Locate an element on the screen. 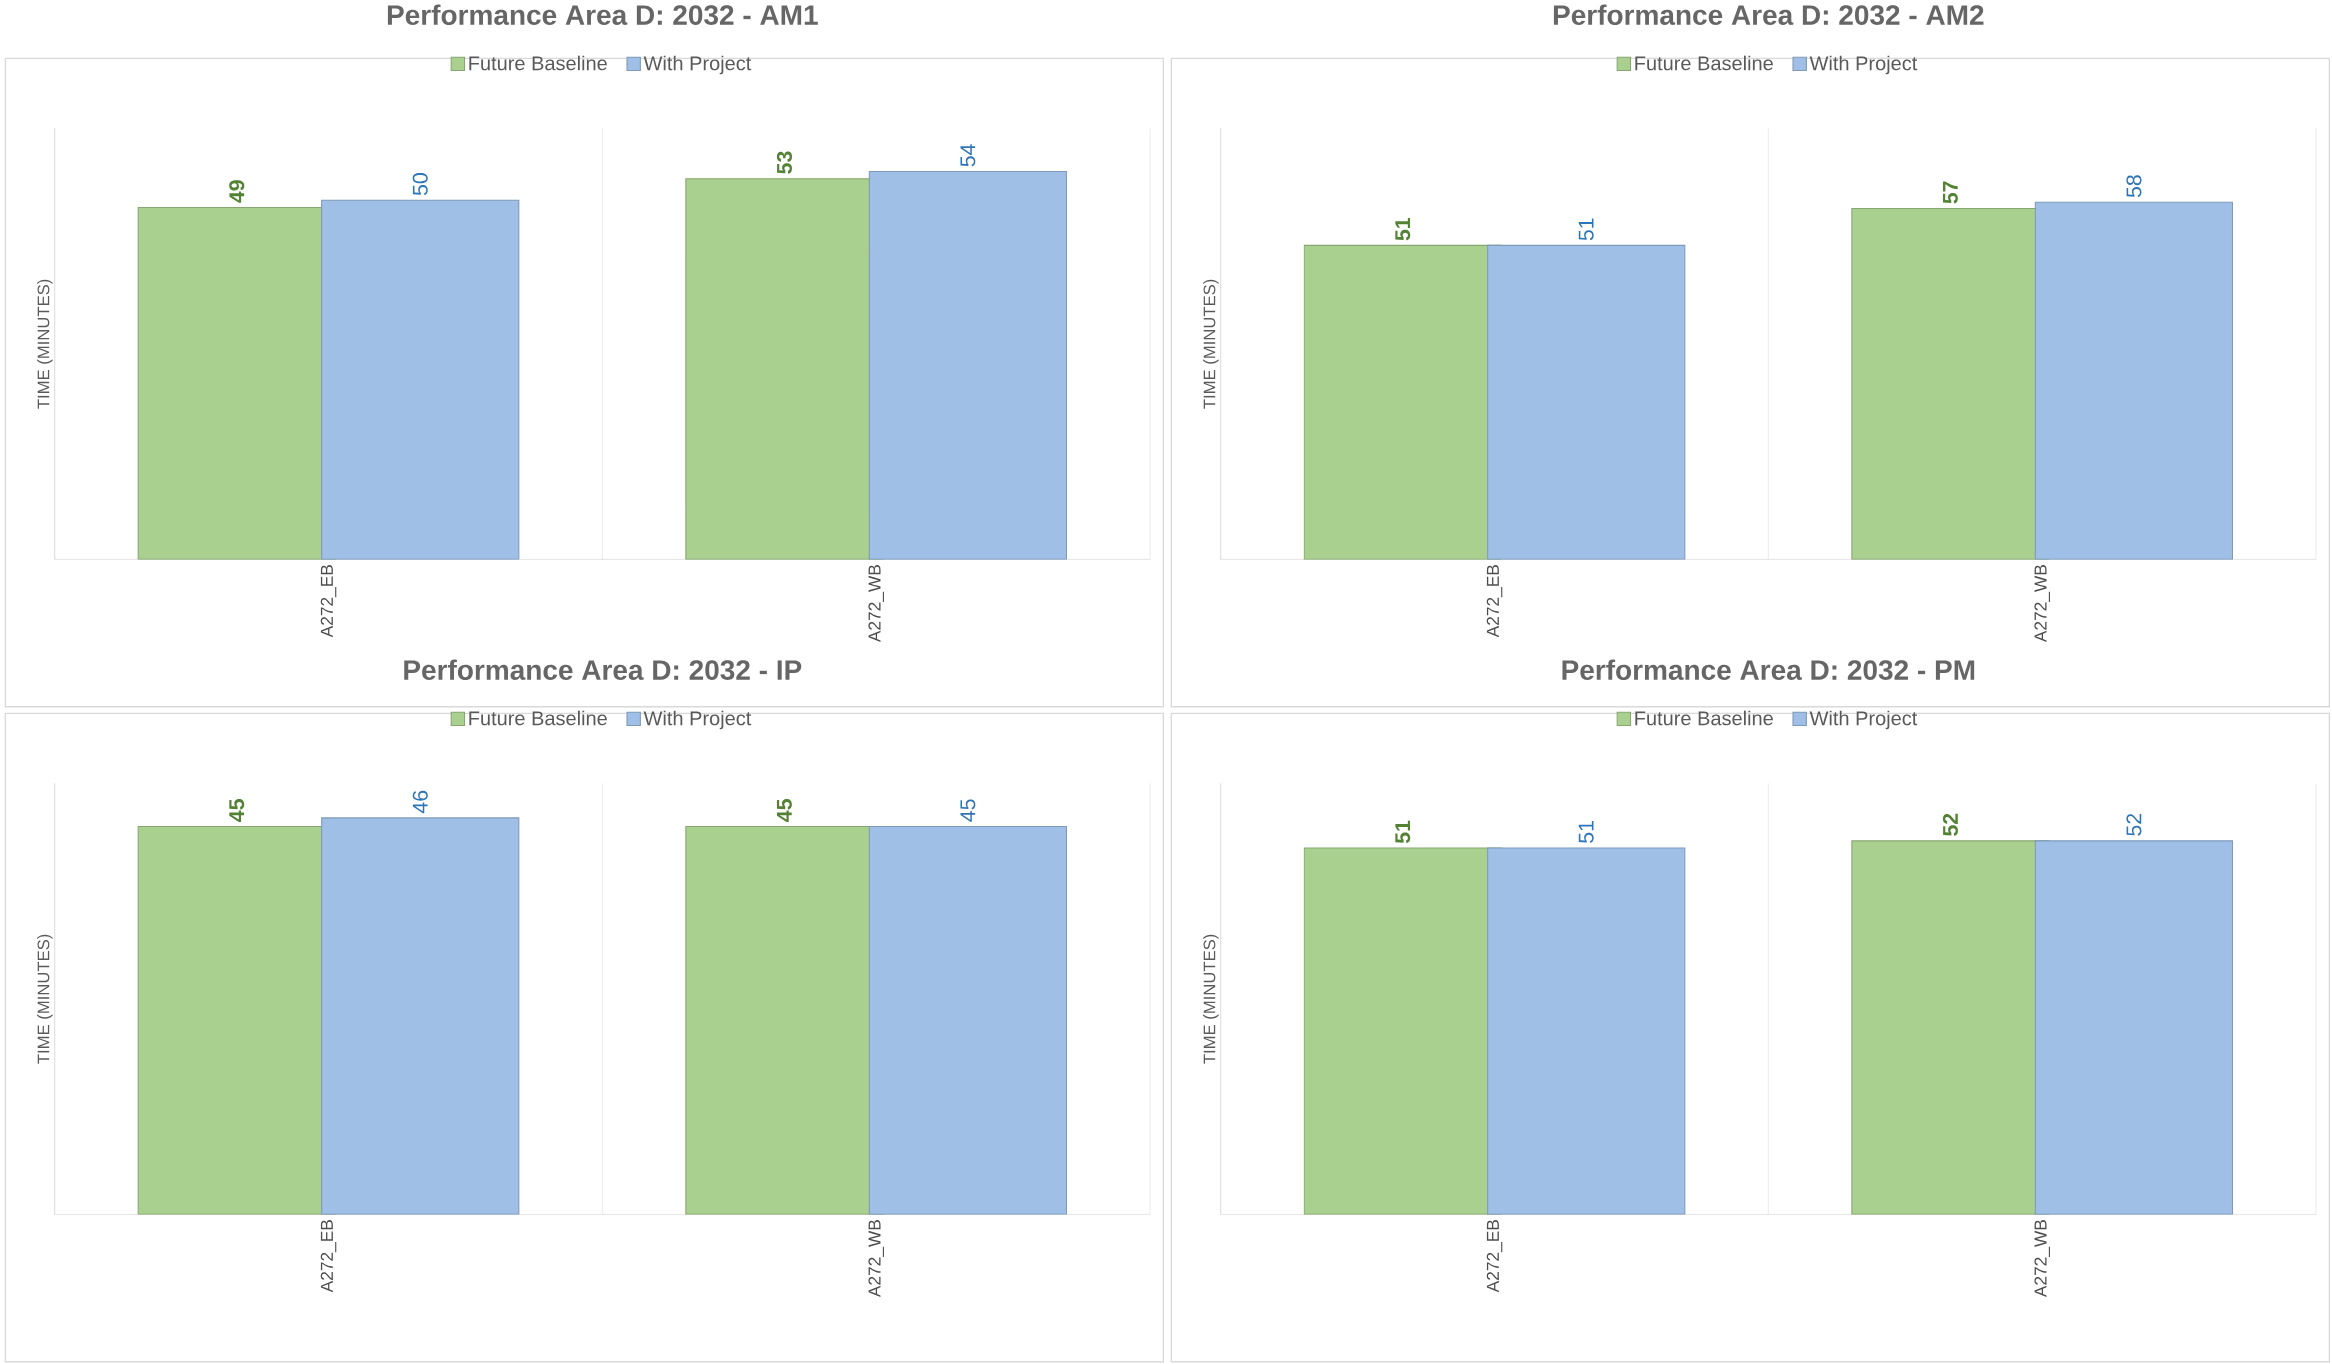 This screenshot has width=2332, height=1364. chart-title: Performance Area D: 2032 - AM1 is located at coordinates (602, 14).